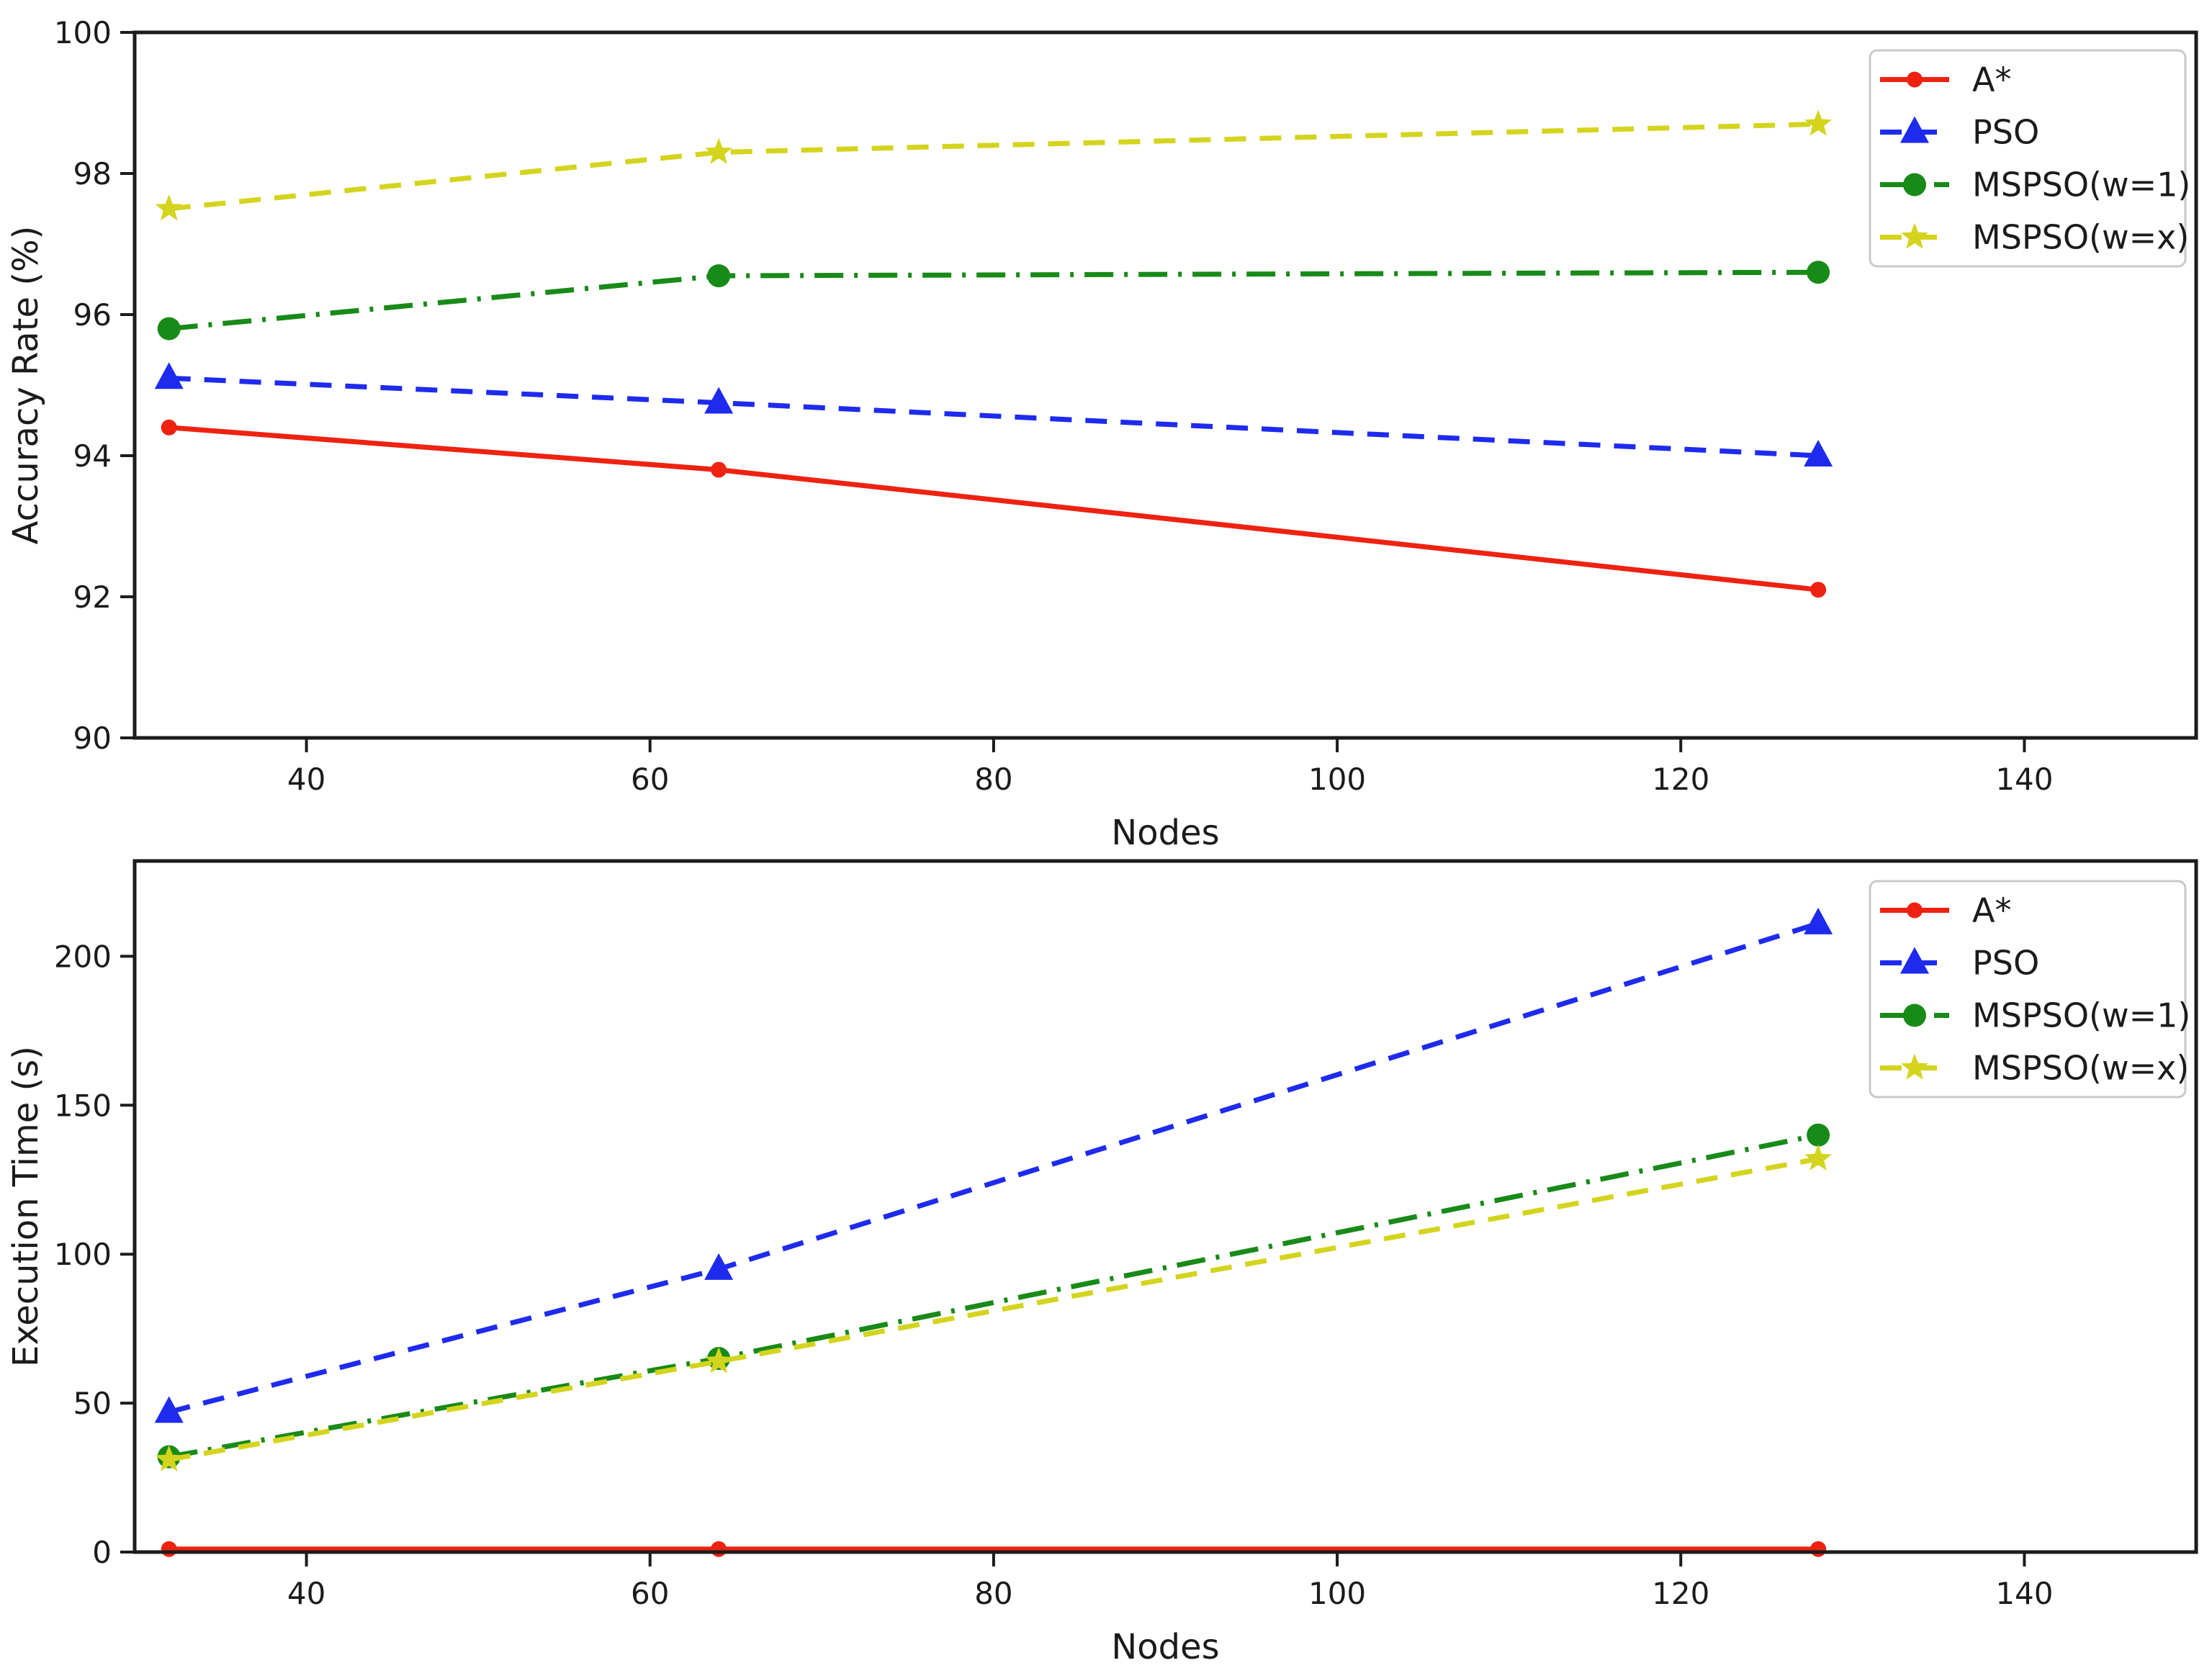 The width and height of the screenshot is (2212, 1673). I want to click on y-axis: 90 92 94 96 98 100 Accuracy Rate (%), so click(70, 385).